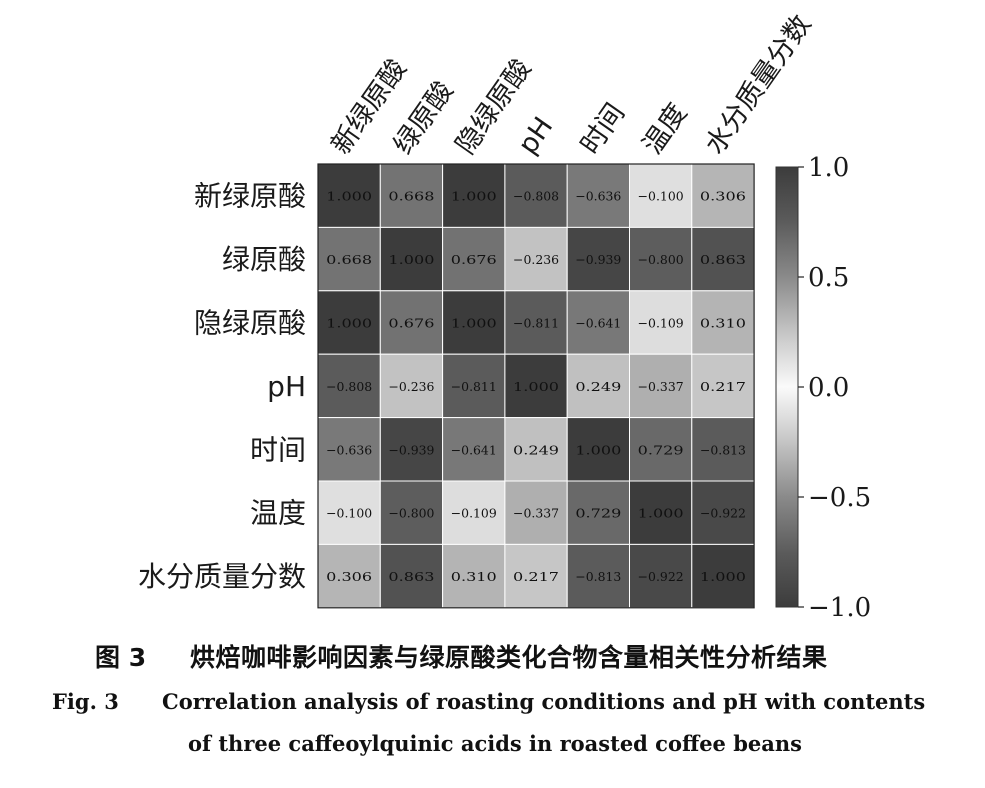 The width and height of the screenshot is (985, 788). I want to click on row-label: 温度, so click(278, 513).